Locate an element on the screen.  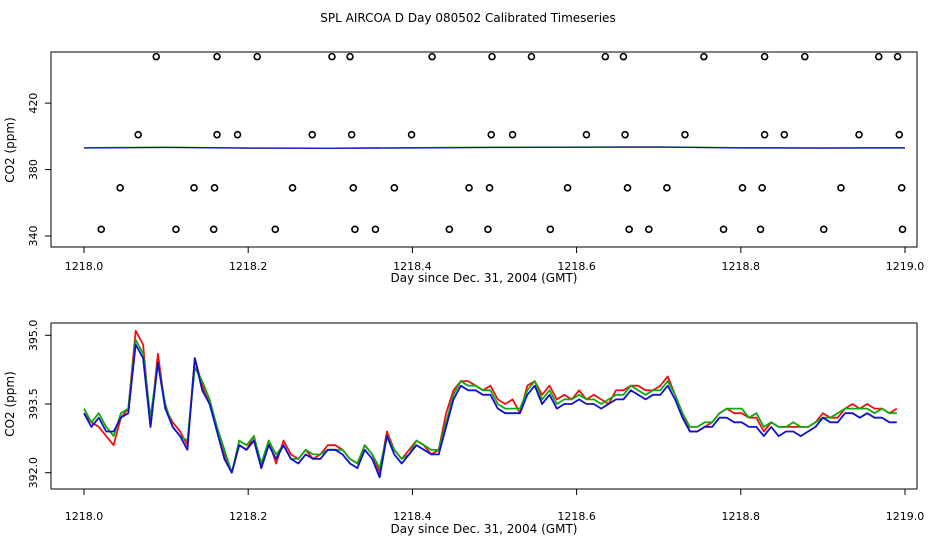
bottom-y-axis-label: CO2 (ppm) is located at coordinates (10, 404).